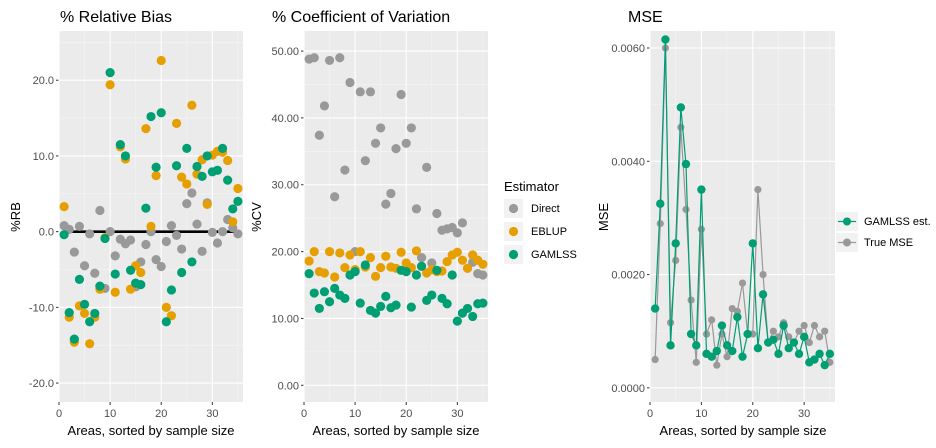  Describe the element at coordinates (897, 222) in the screenshot. I see `mse-legend-label-gamlss-est: GAMLSS est.` at that location.